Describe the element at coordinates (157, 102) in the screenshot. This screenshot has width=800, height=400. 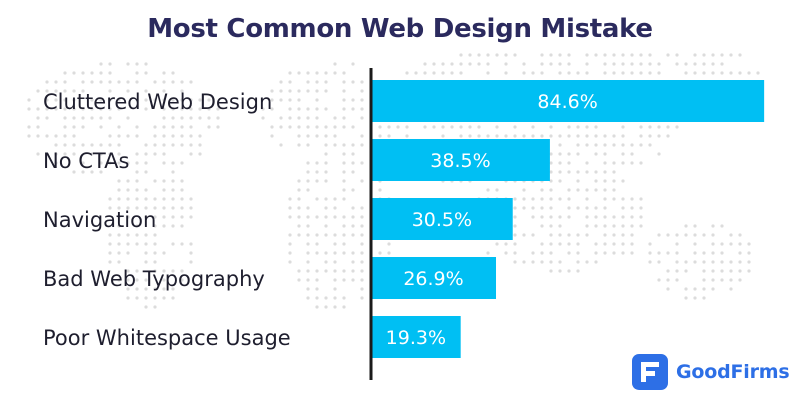
I see `category-label: Cluttered Web Design` at that location.